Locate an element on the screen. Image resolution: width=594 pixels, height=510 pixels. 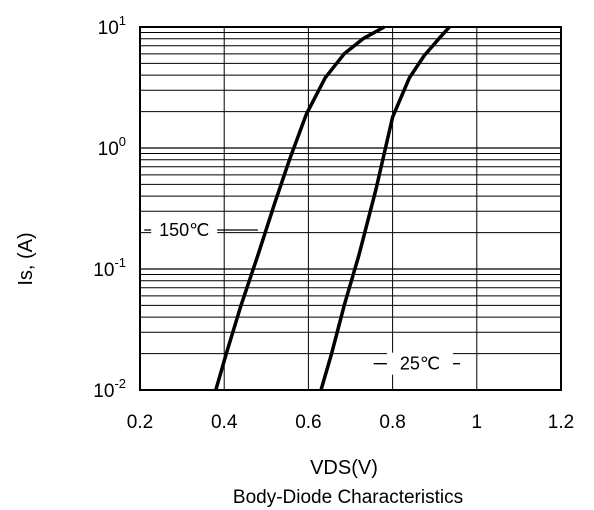
y-tick-exponent: 0 is located at coordinates (122, 141).